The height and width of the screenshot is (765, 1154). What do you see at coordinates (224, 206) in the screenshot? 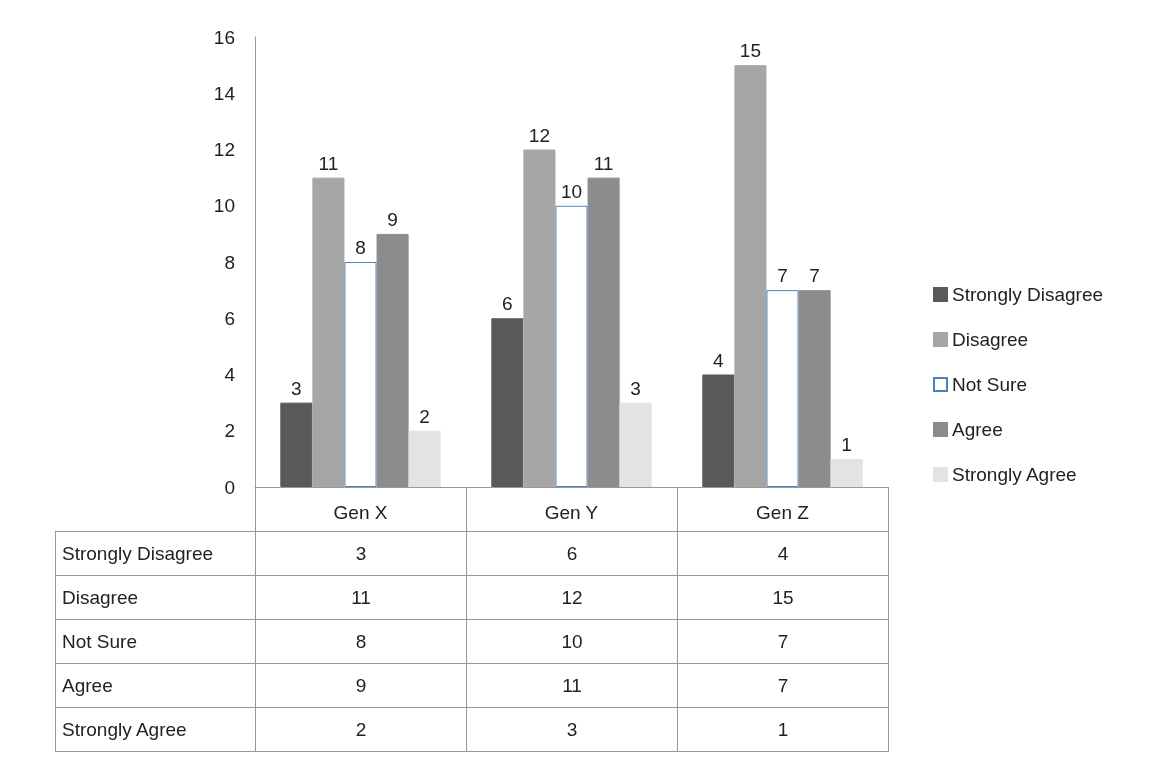
I see `y-tick-label: 10` at bounding box center [224, 206].